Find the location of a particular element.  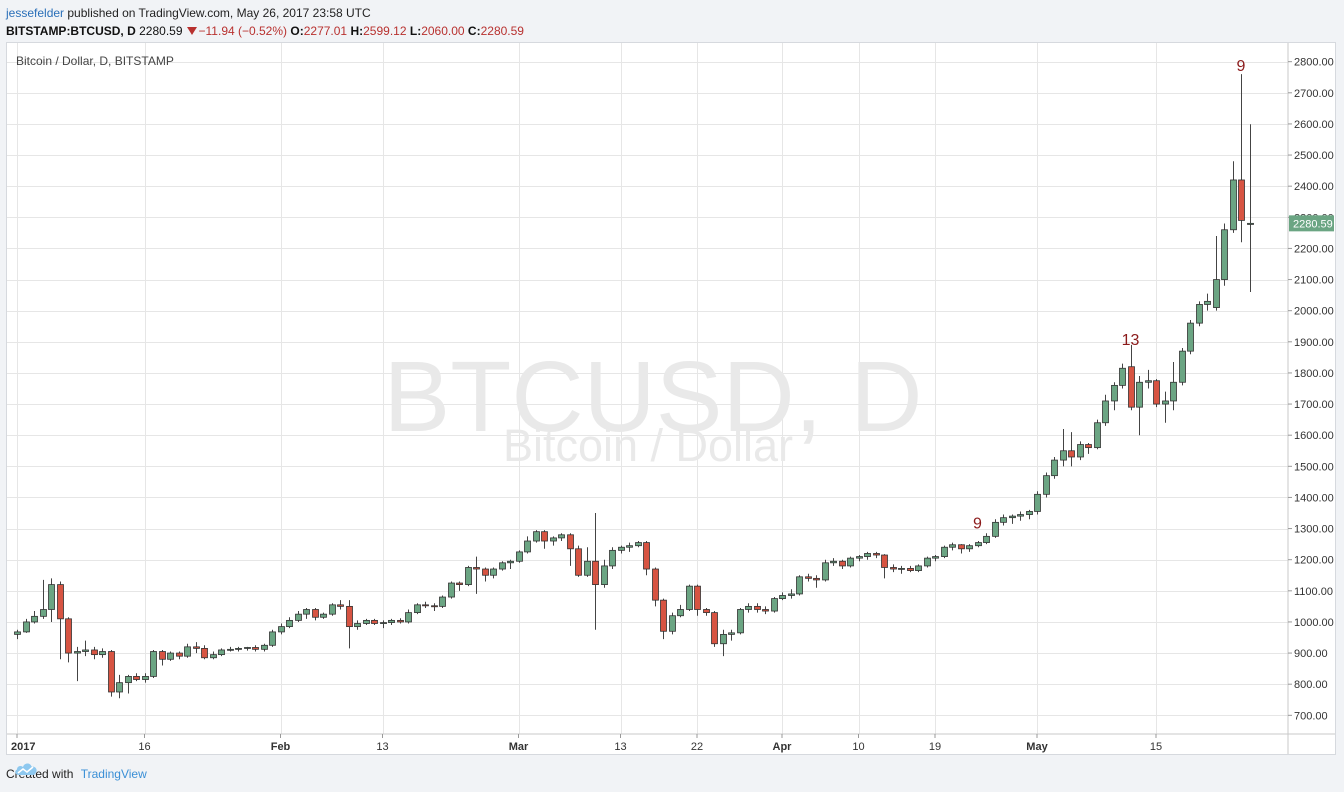

last-price: 2280.59 is located at coordinates (161, 31).